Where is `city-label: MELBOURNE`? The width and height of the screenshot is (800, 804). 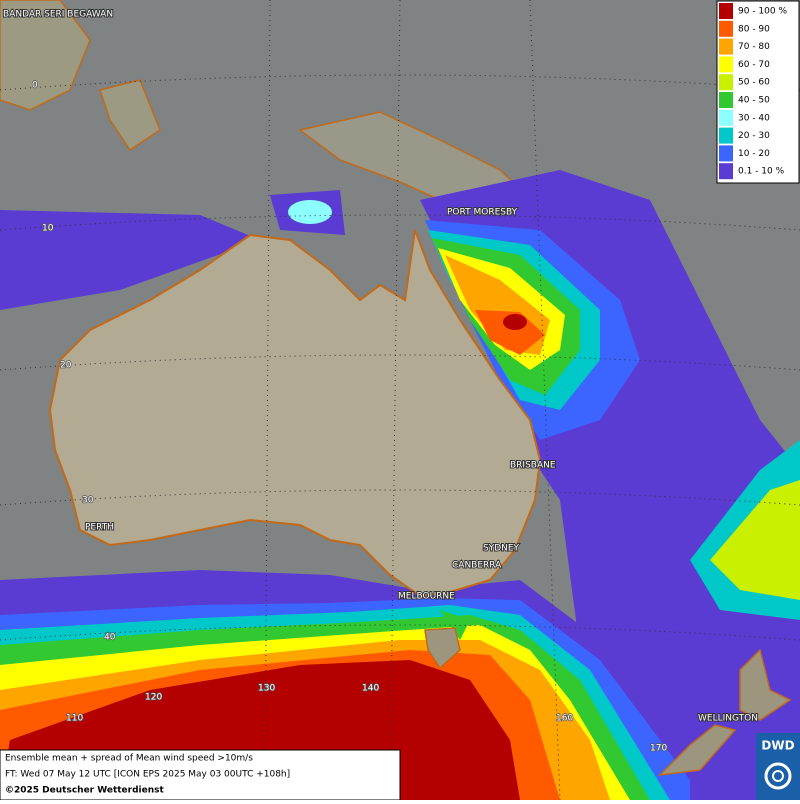 city-label: MELBOURNE is located at coordinates (426, 597).